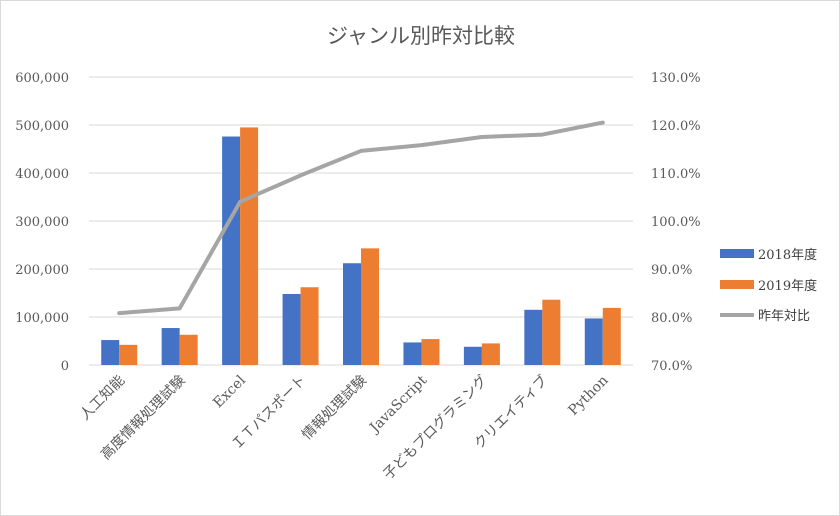 This screenshot has height=516, width=840. Describe the element at coordinates (102, 398) in the screenshot. I see `category-label: 人工知能` at that location.